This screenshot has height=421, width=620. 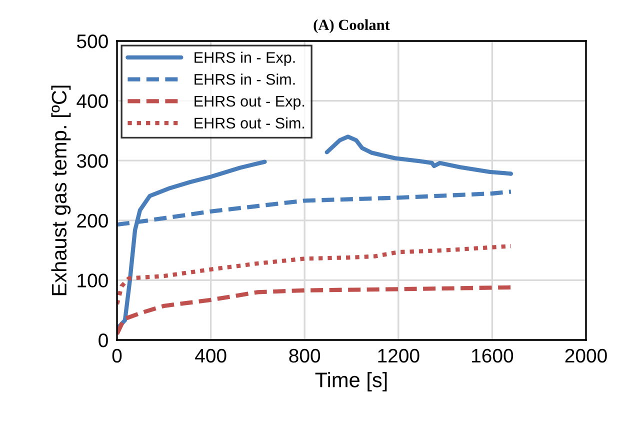 I want to click on x-tick-label: 1200, so click(x=399, y=355).